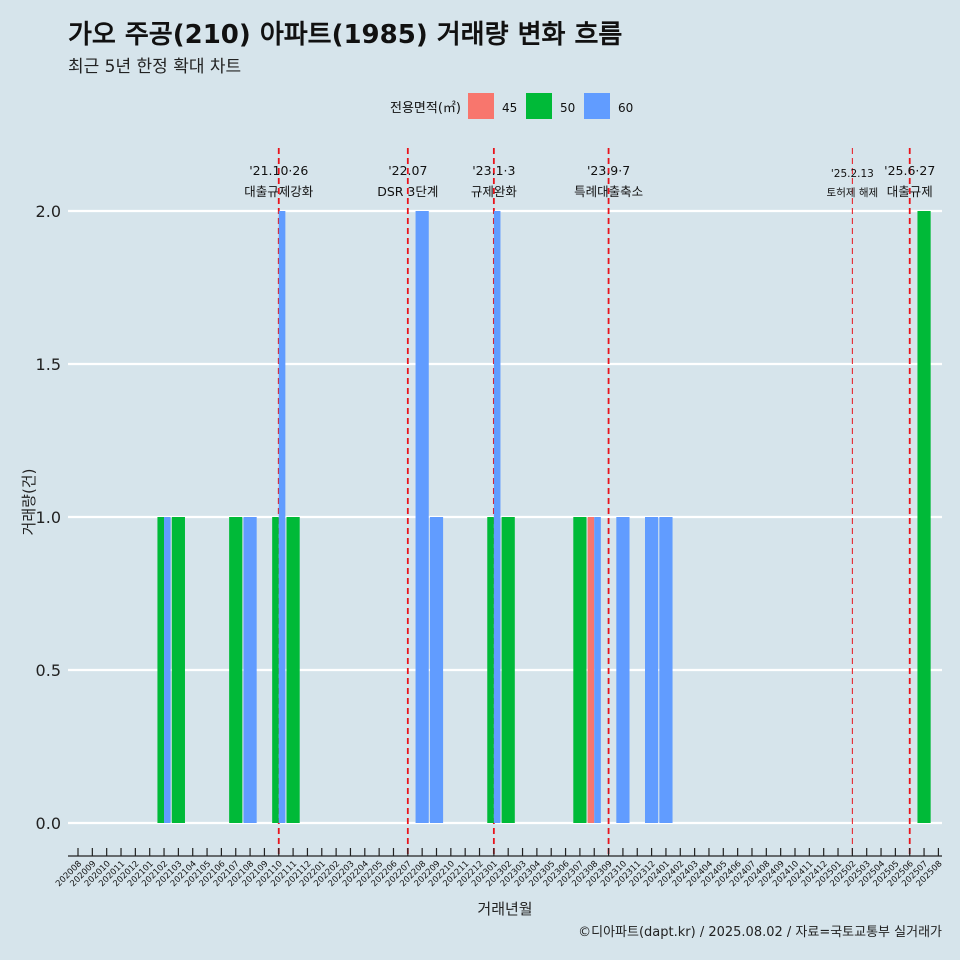 The width and height of the screenshot is (960, 960). Describe the element at coordinates (608, 191) in the screenshot. I see `event-name-label: 특례대출축소` at that location.